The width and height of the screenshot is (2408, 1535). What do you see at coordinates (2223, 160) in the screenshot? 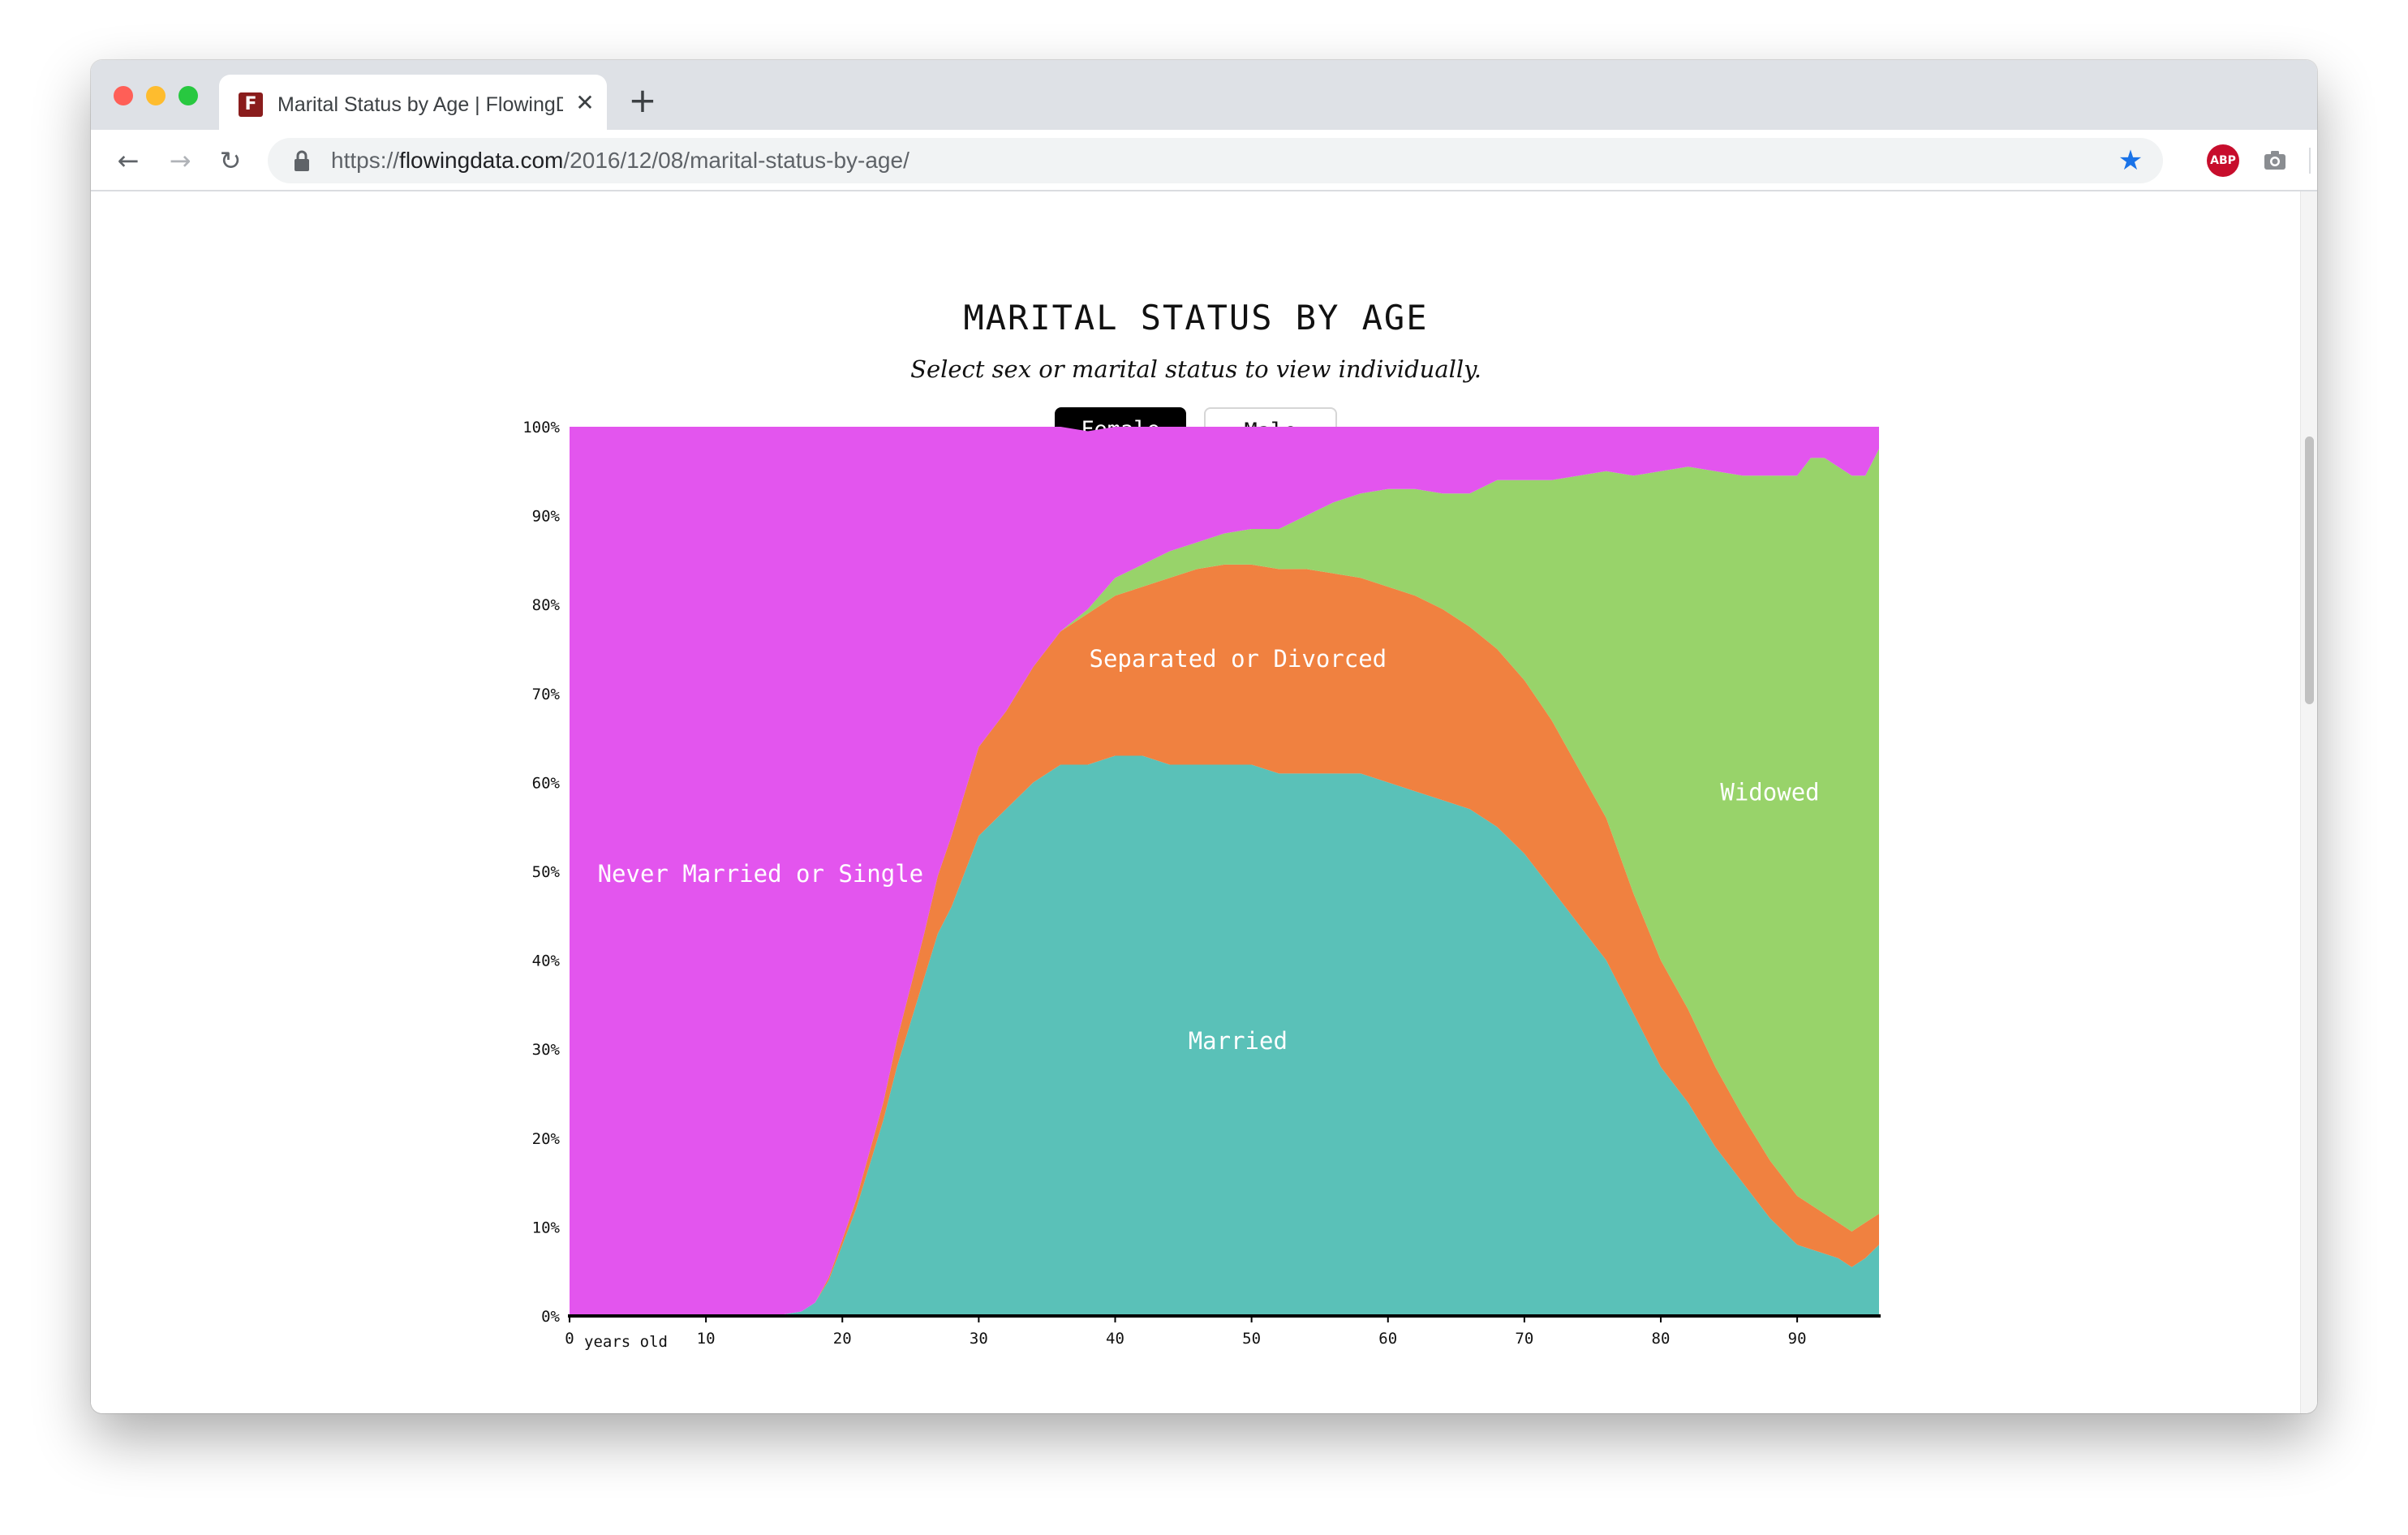
I see `adblock-plus-icon: ABP` at bounding box center [2223, 160].